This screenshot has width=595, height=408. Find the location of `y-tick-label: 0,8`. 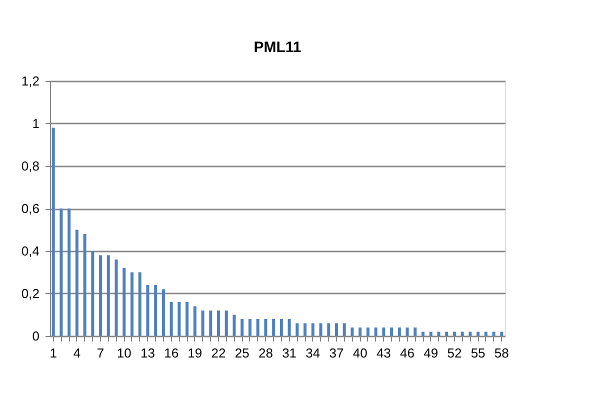

y-tick-label: 0,8 is located at coordinates (30, 166).